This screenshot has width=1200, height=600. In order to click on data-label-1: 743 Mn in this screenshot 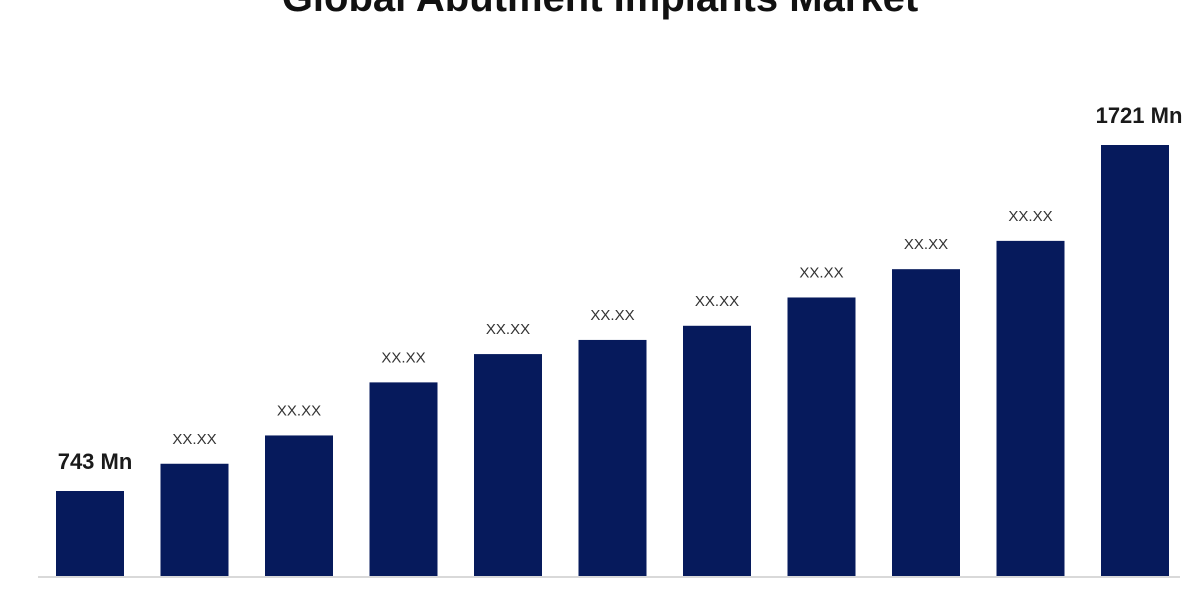, I will do `click(95, 461)`.